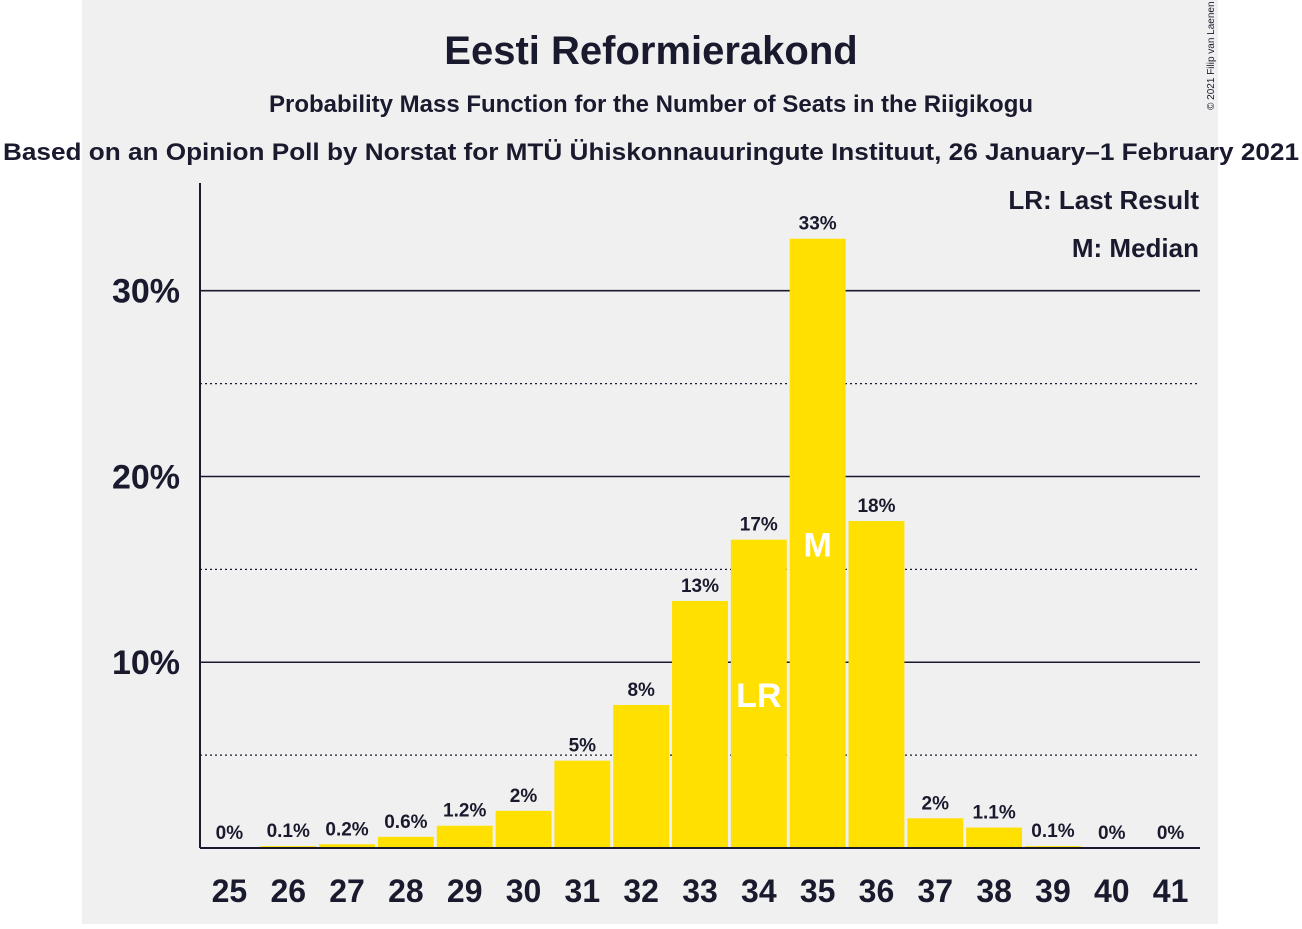  I want to click on x-tick-label: 37, so click(935, 891).